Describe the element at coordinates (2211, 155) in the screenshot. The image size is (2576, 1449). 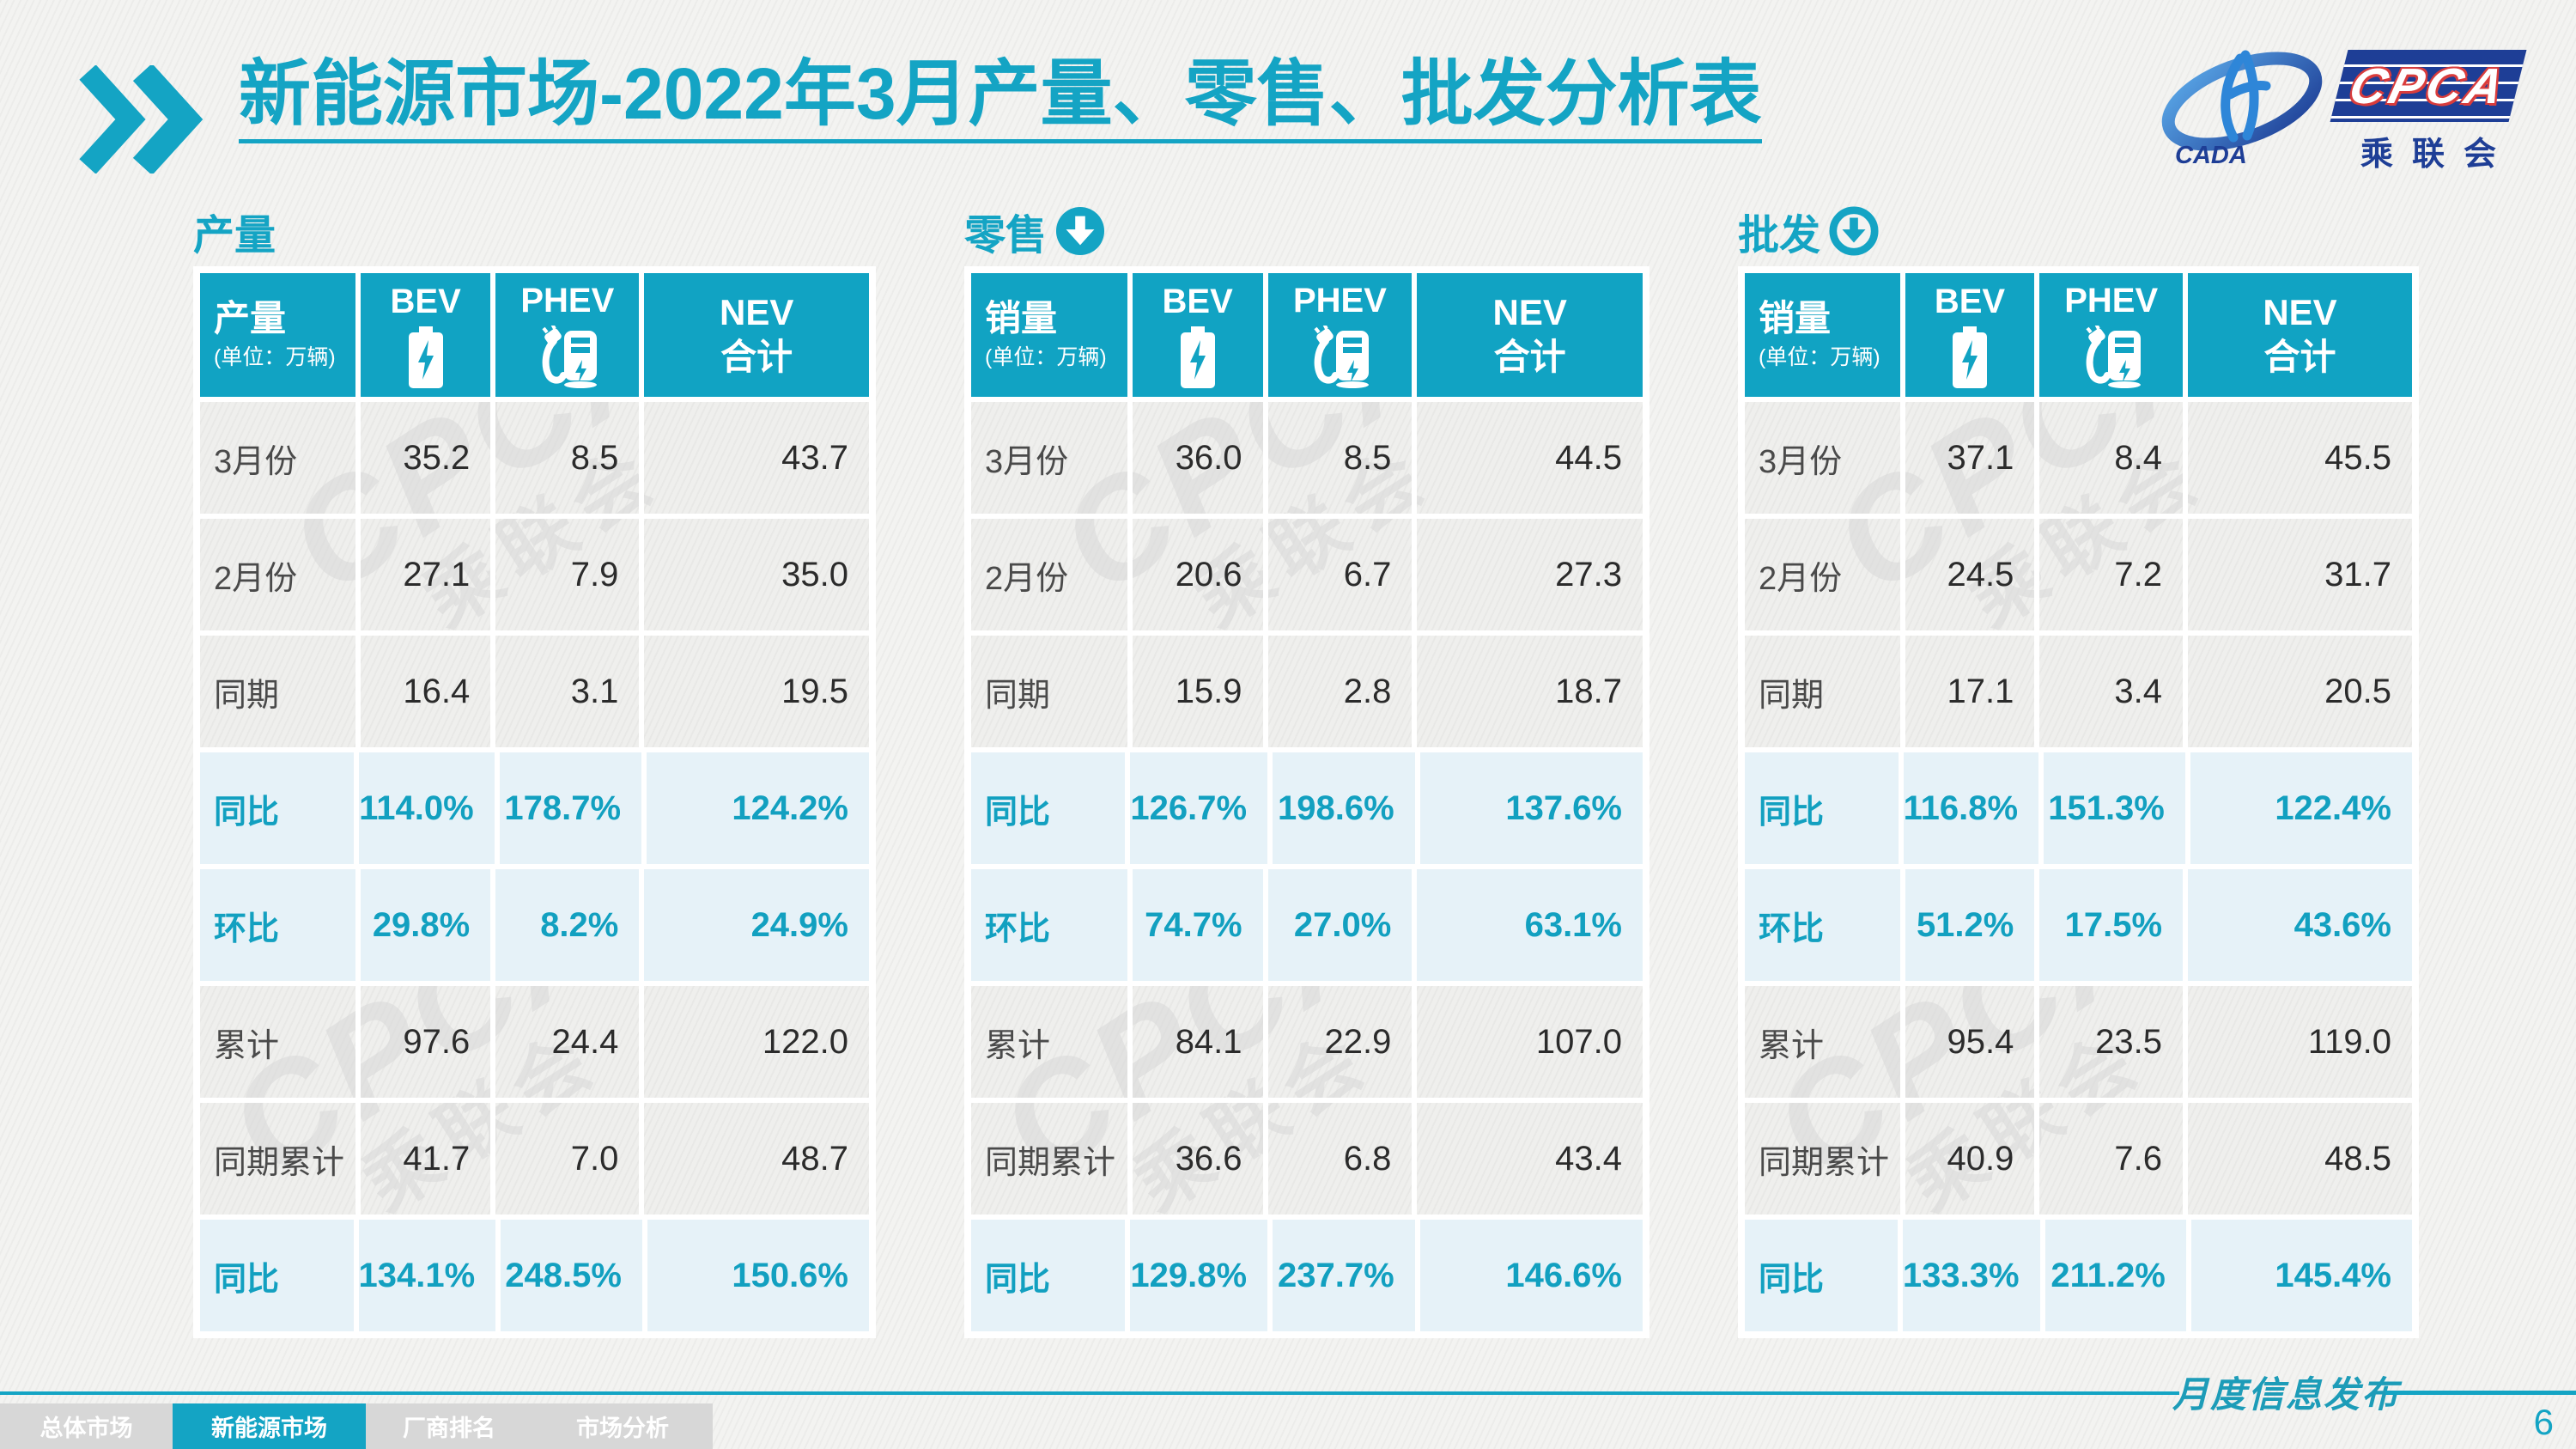
I see `cada-text: CADA` at that location.